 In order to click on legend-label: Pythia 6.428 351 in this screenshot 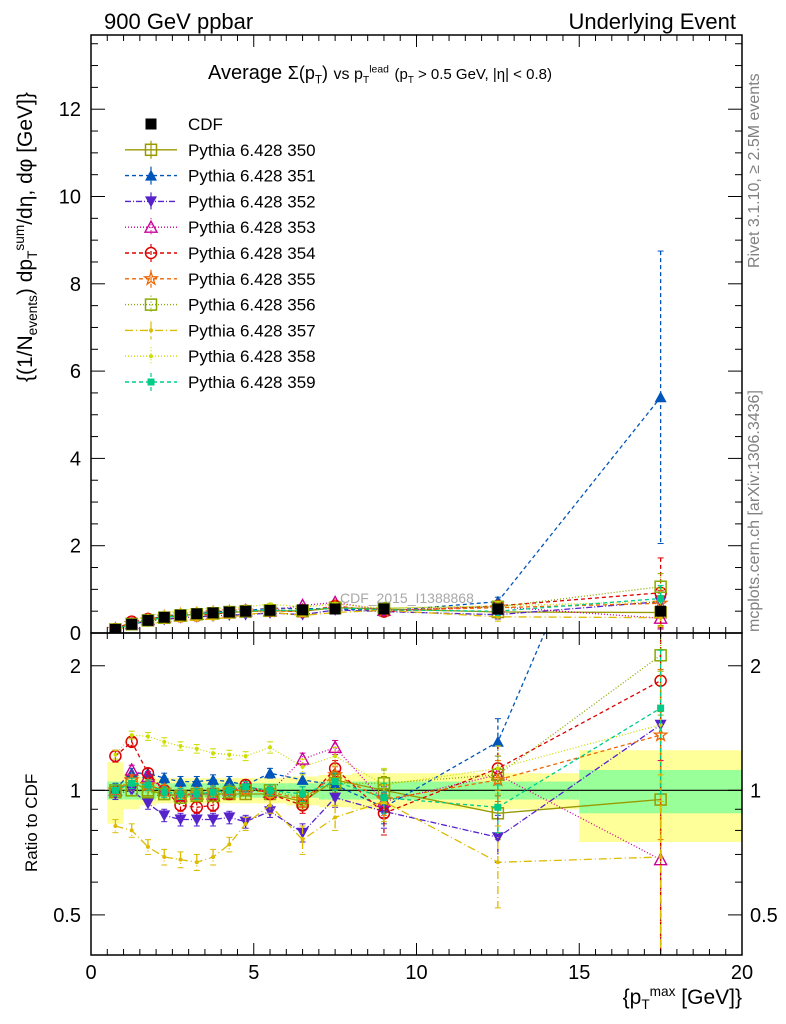, I will do `click(252, 176)`.